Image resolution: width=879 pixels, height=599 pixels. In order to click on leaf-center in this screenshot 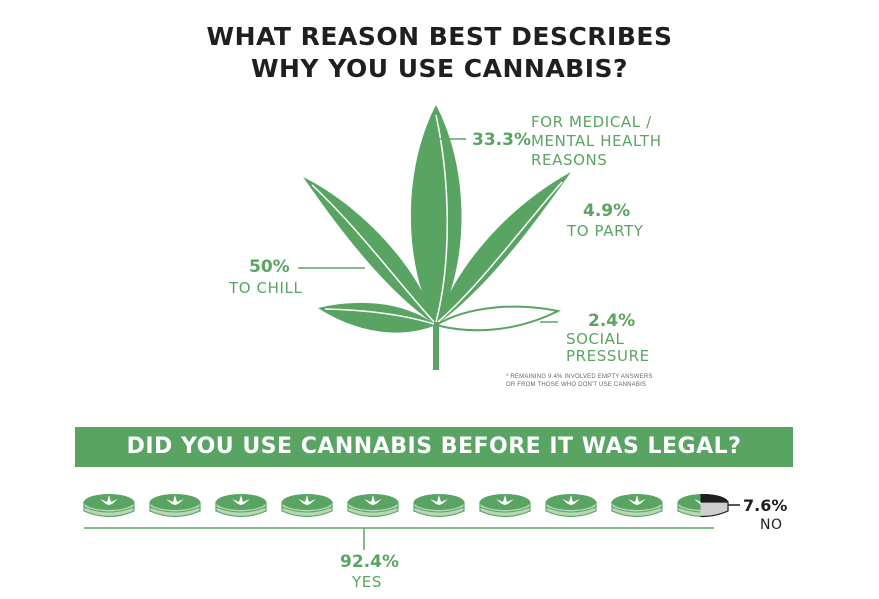, I will do `click(436, 215)`.